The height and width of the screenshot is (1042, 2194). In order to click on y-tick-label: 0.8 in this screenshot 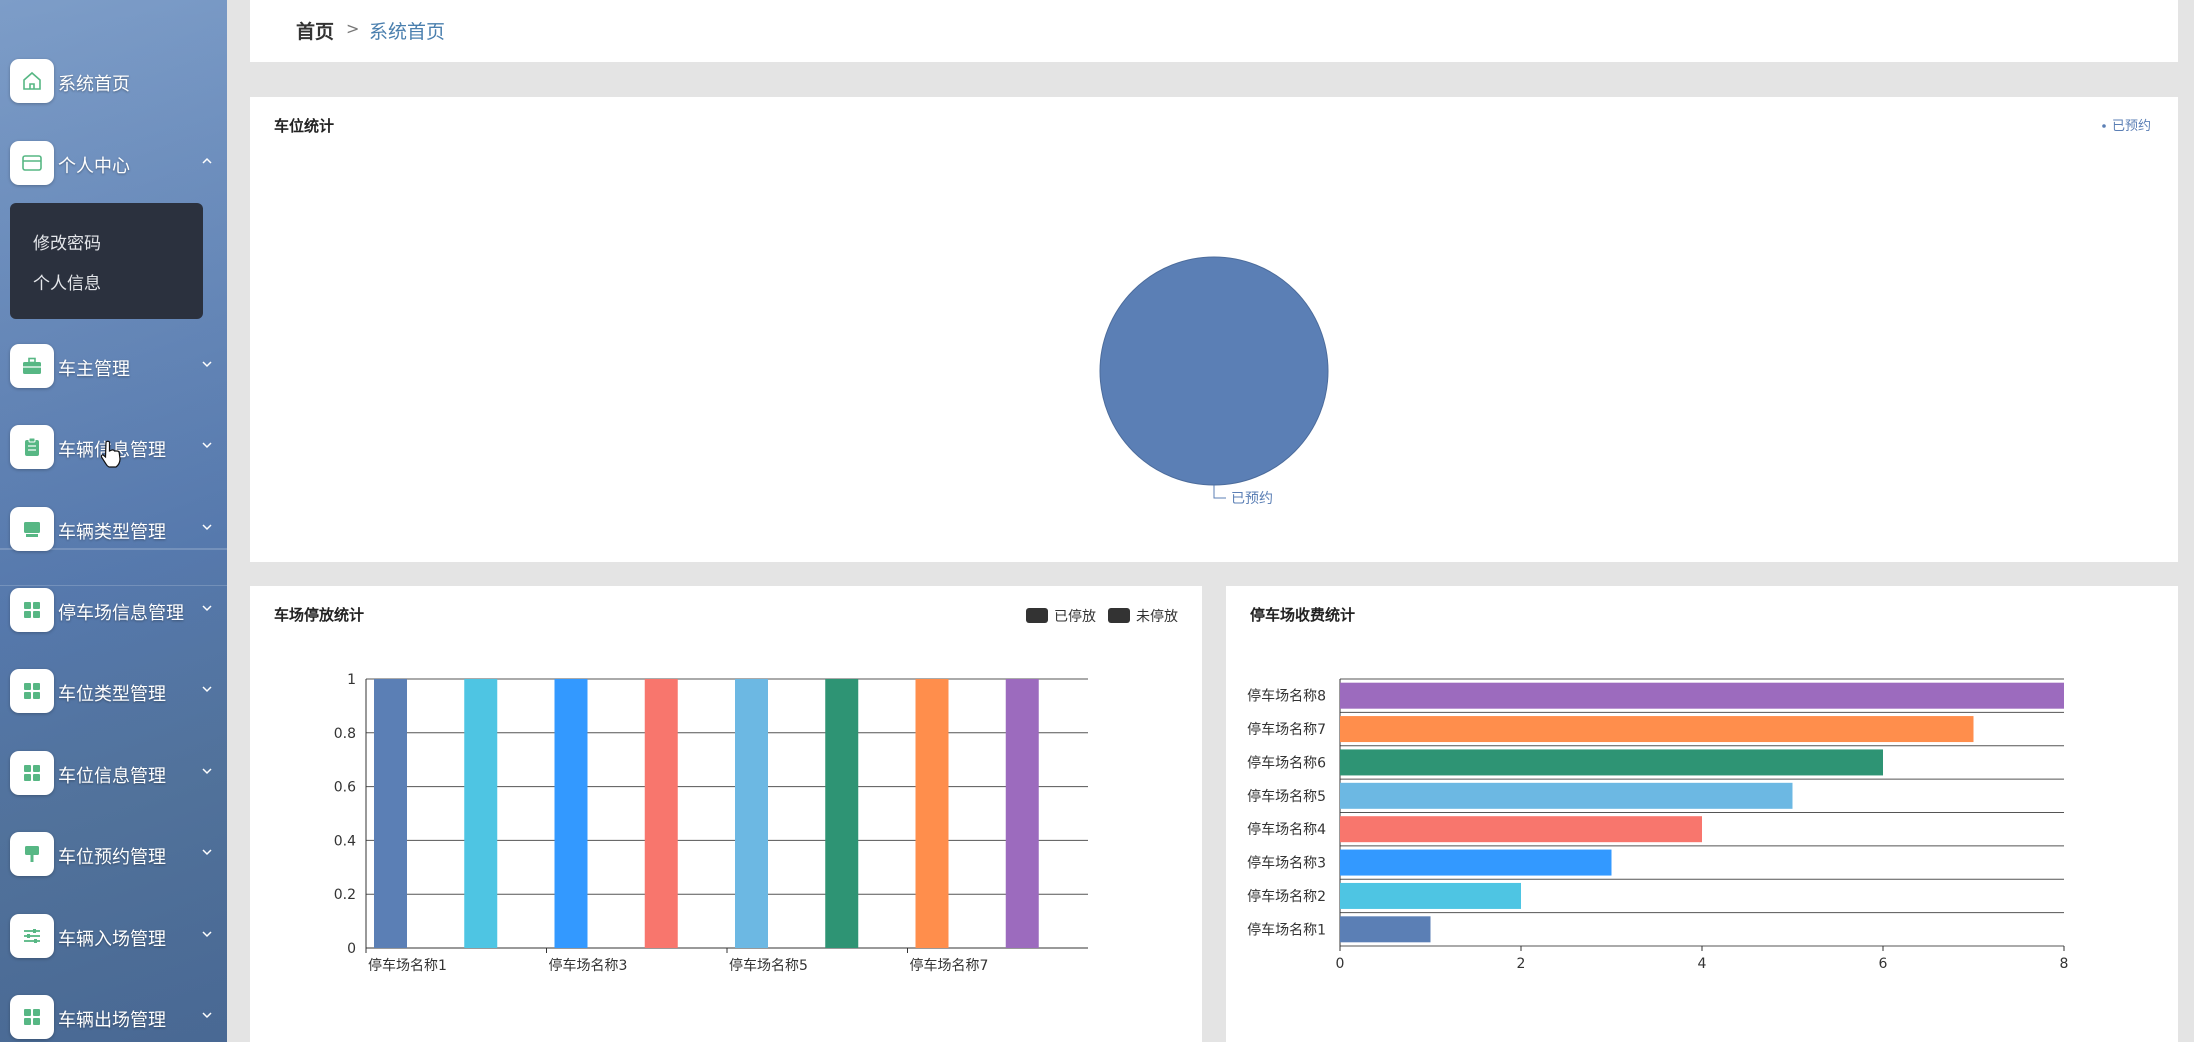, I will do `click(345, 734)`.